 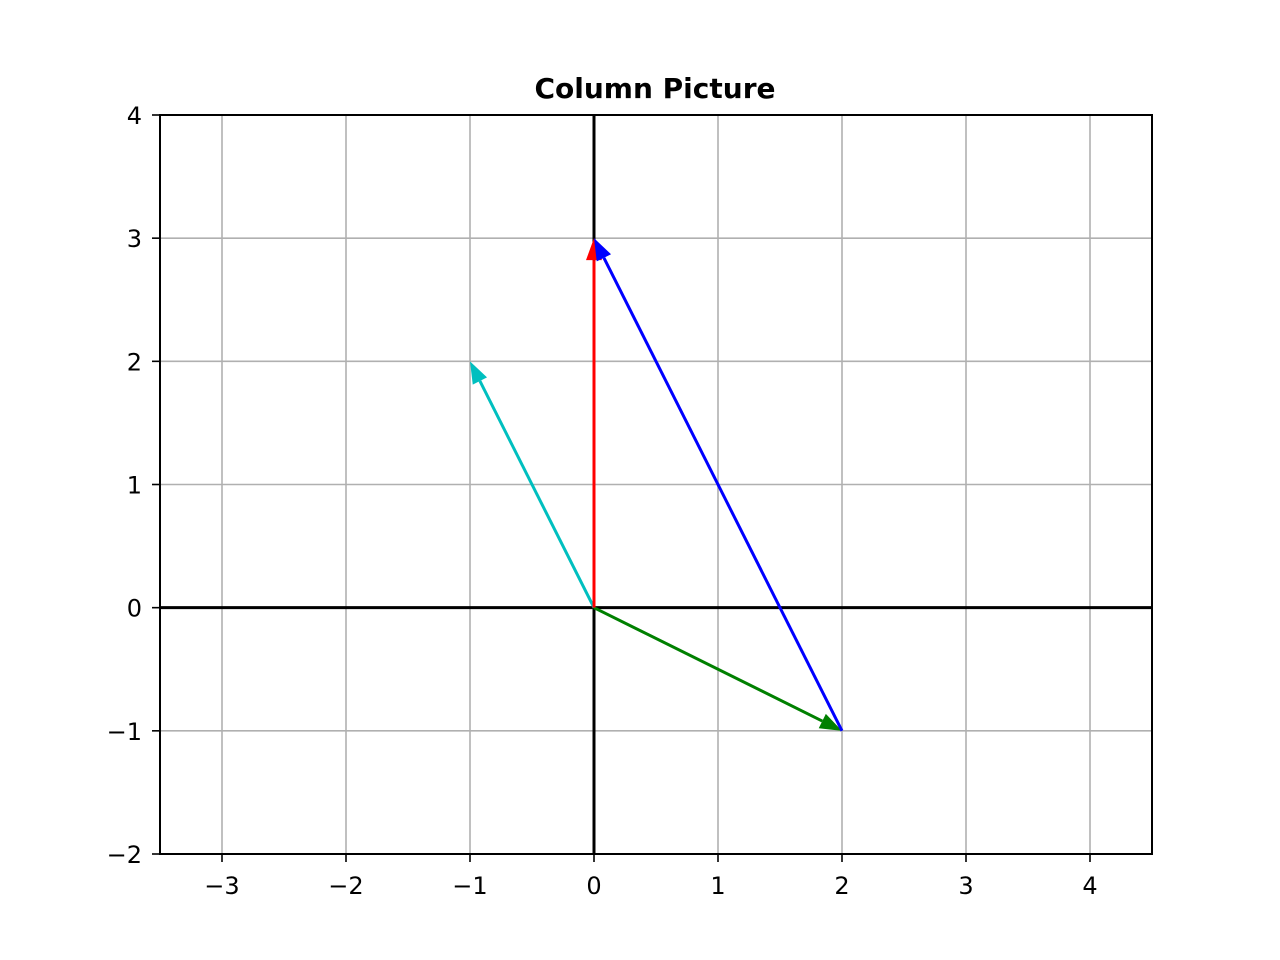 What do you see at coordinates (593, 886) in the screenshot?
I see `x-tick-label: 0` at bounding box center [593, 886].